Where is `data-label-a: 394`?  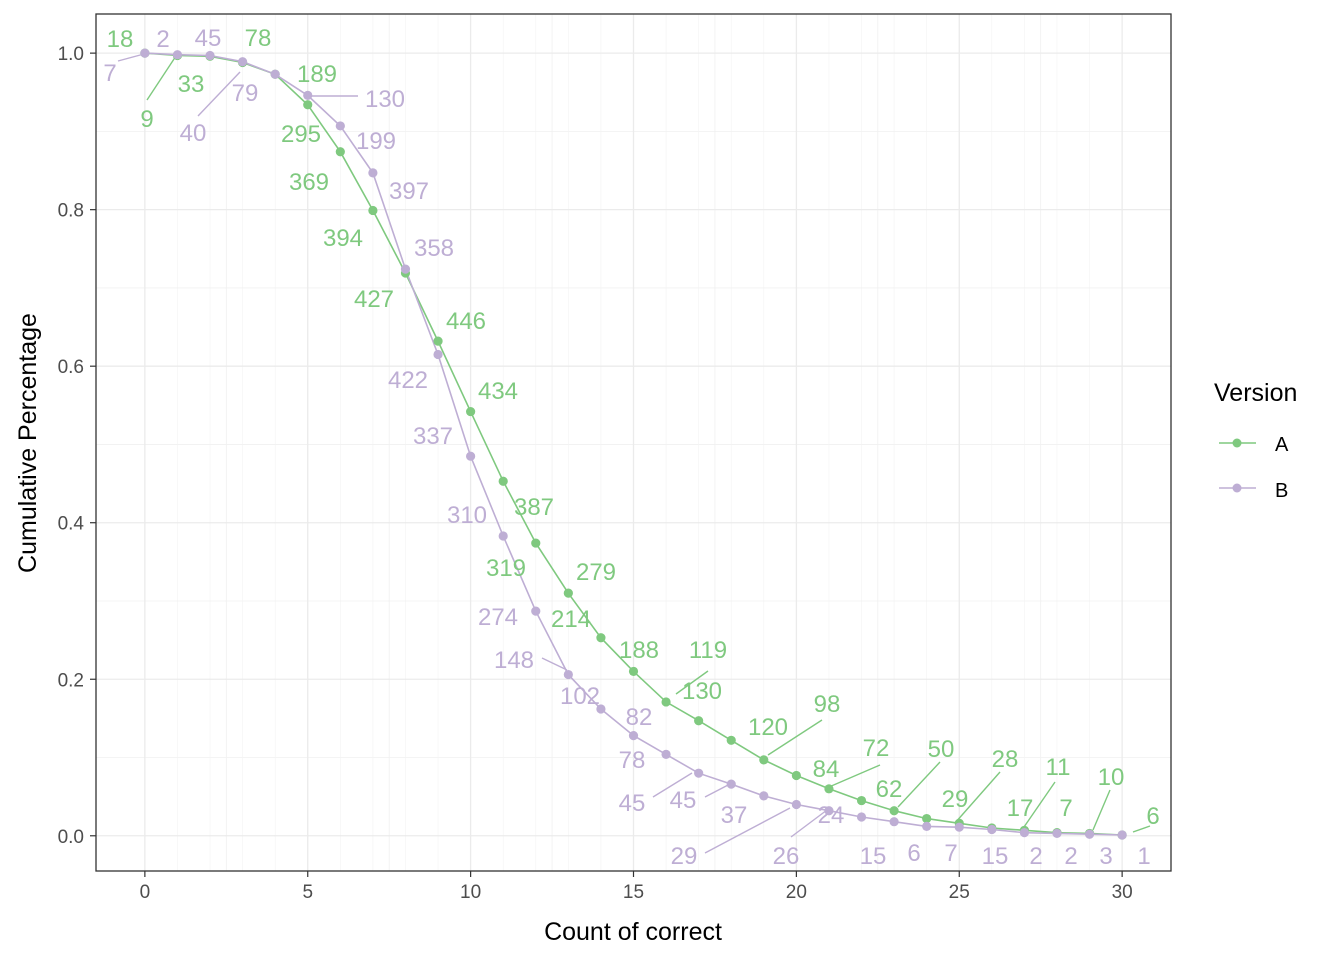 data-label-a: 394 is located at coordinates (343, 238).